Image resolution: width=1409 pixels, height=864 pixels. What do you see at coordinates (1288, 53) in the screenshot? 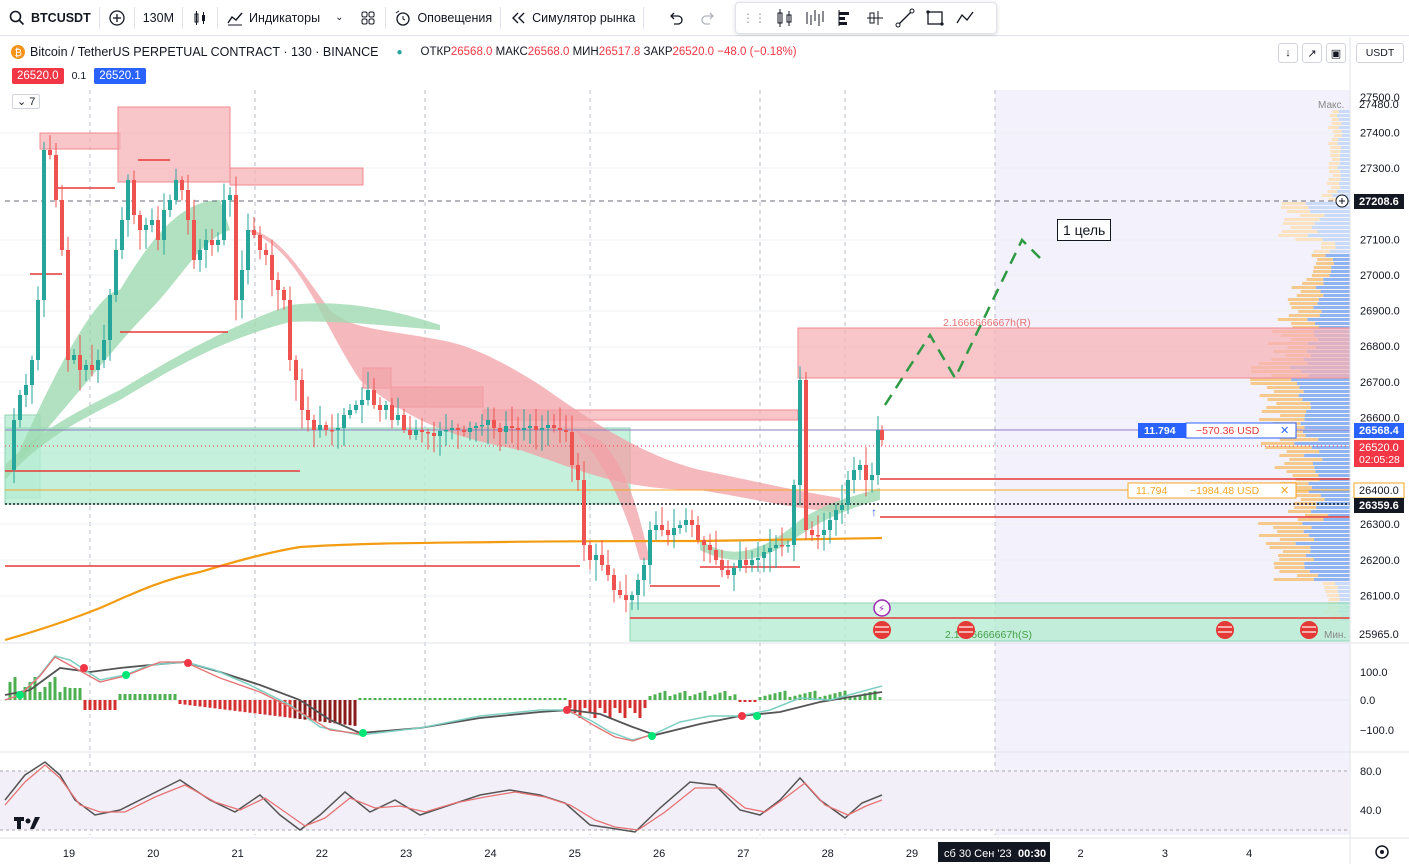
I see `arrow-down-icon: ↓` at bounding box center [1288, 53].